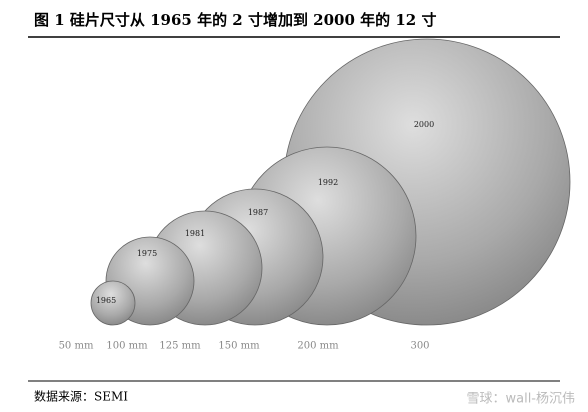  What do you see at coordinates (195, 233) in the screenshot?
I see `wafer-year: 1981` at bounding box center [195, 233].